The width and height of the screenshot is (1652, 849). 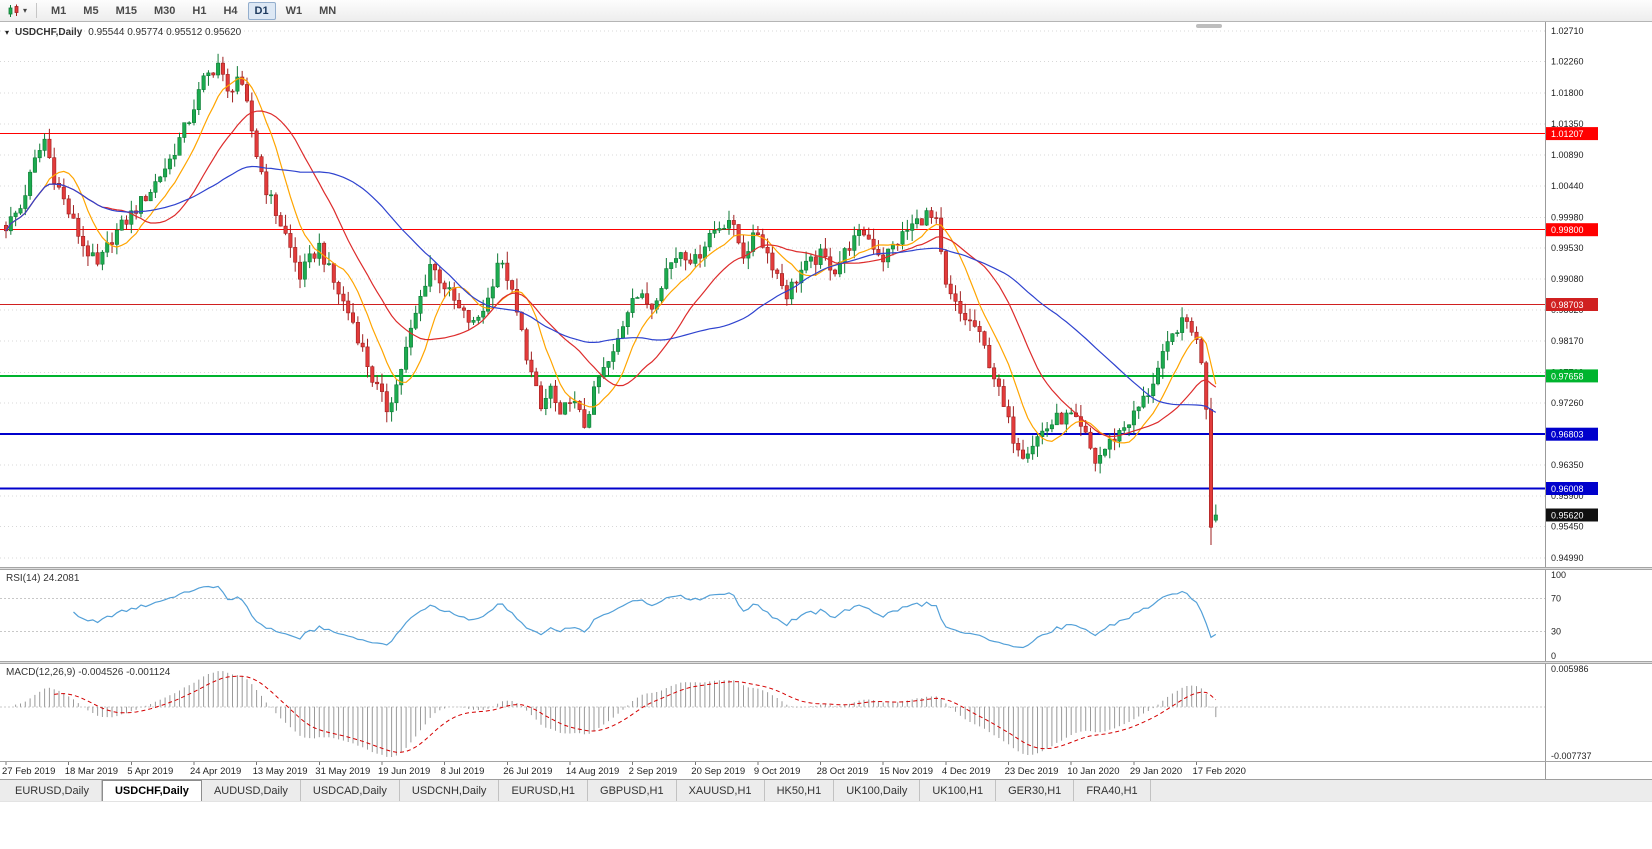 What do you see at coordinates (215, 771) in the screenshot?
I see `date-axis-label: 24 Apr 2019` at bounding box center [215, 771].